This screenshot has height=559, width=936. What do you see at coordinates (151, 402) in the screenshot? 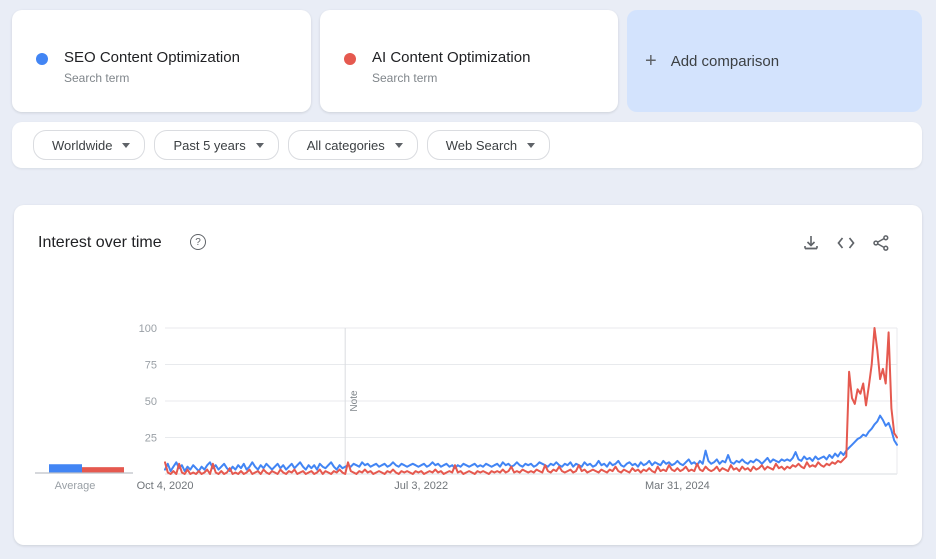
I see `y-tick-label: 50` at bounding box center [151, 402].